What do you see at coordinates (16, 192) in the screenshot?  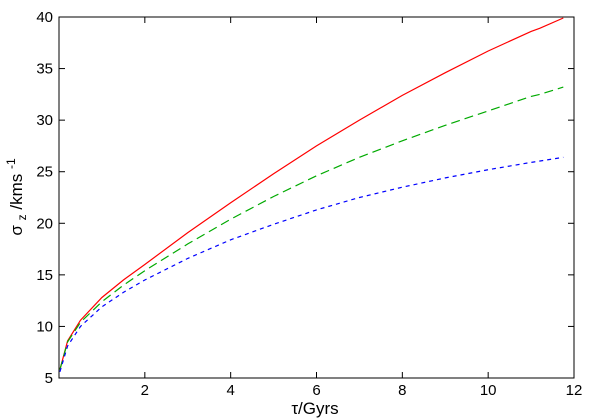 I see `y-axis-unit: /kms` at bounding box center [16, 192].